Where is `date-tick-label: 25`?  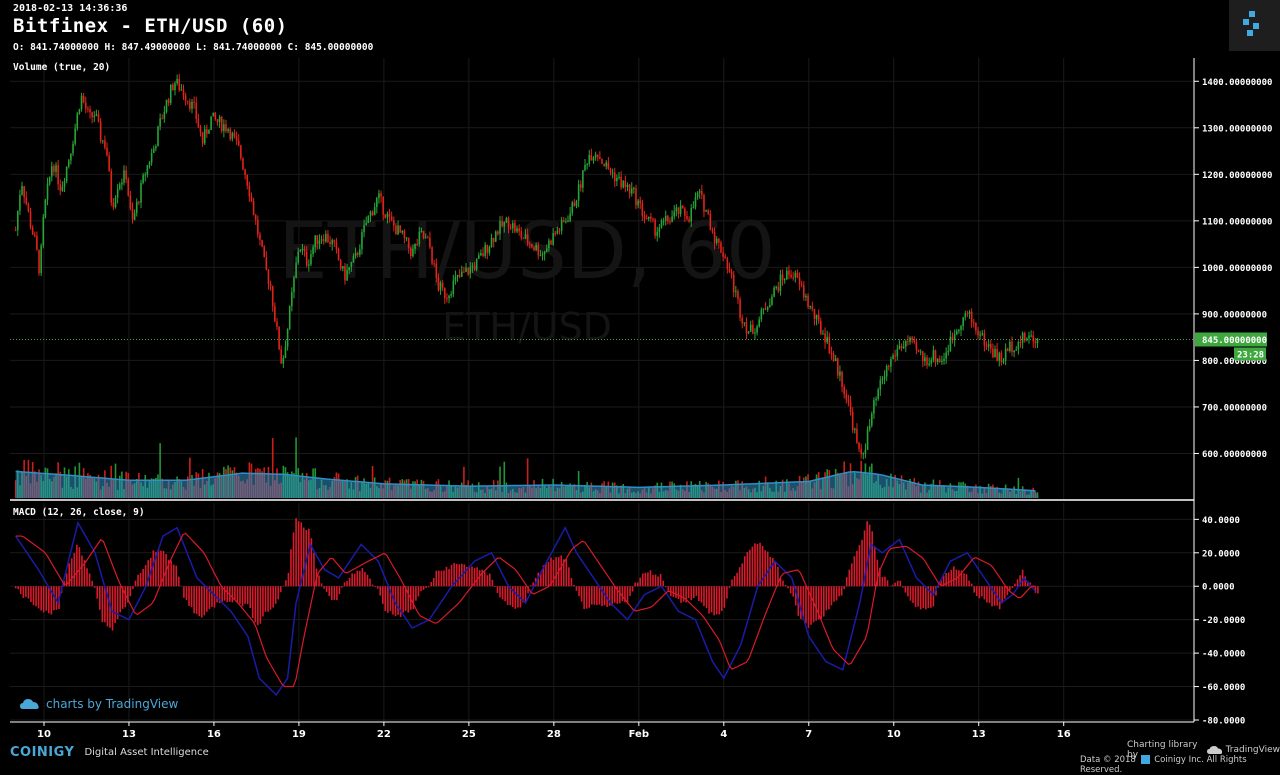 date-tick-label: 25 is located at coordinates (469, 734).